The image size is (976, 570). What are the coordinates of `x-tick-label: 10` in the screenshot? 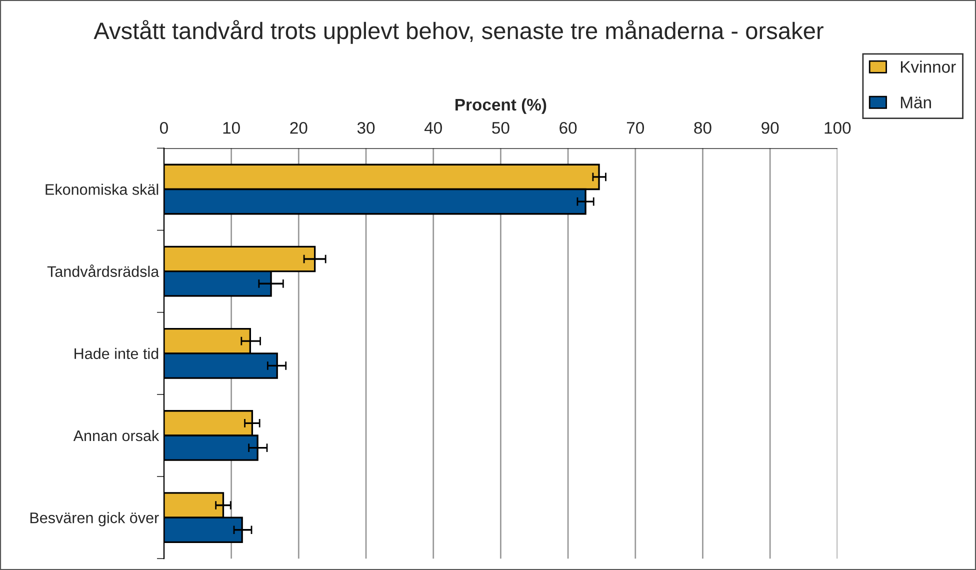 It's located at (231, 128).